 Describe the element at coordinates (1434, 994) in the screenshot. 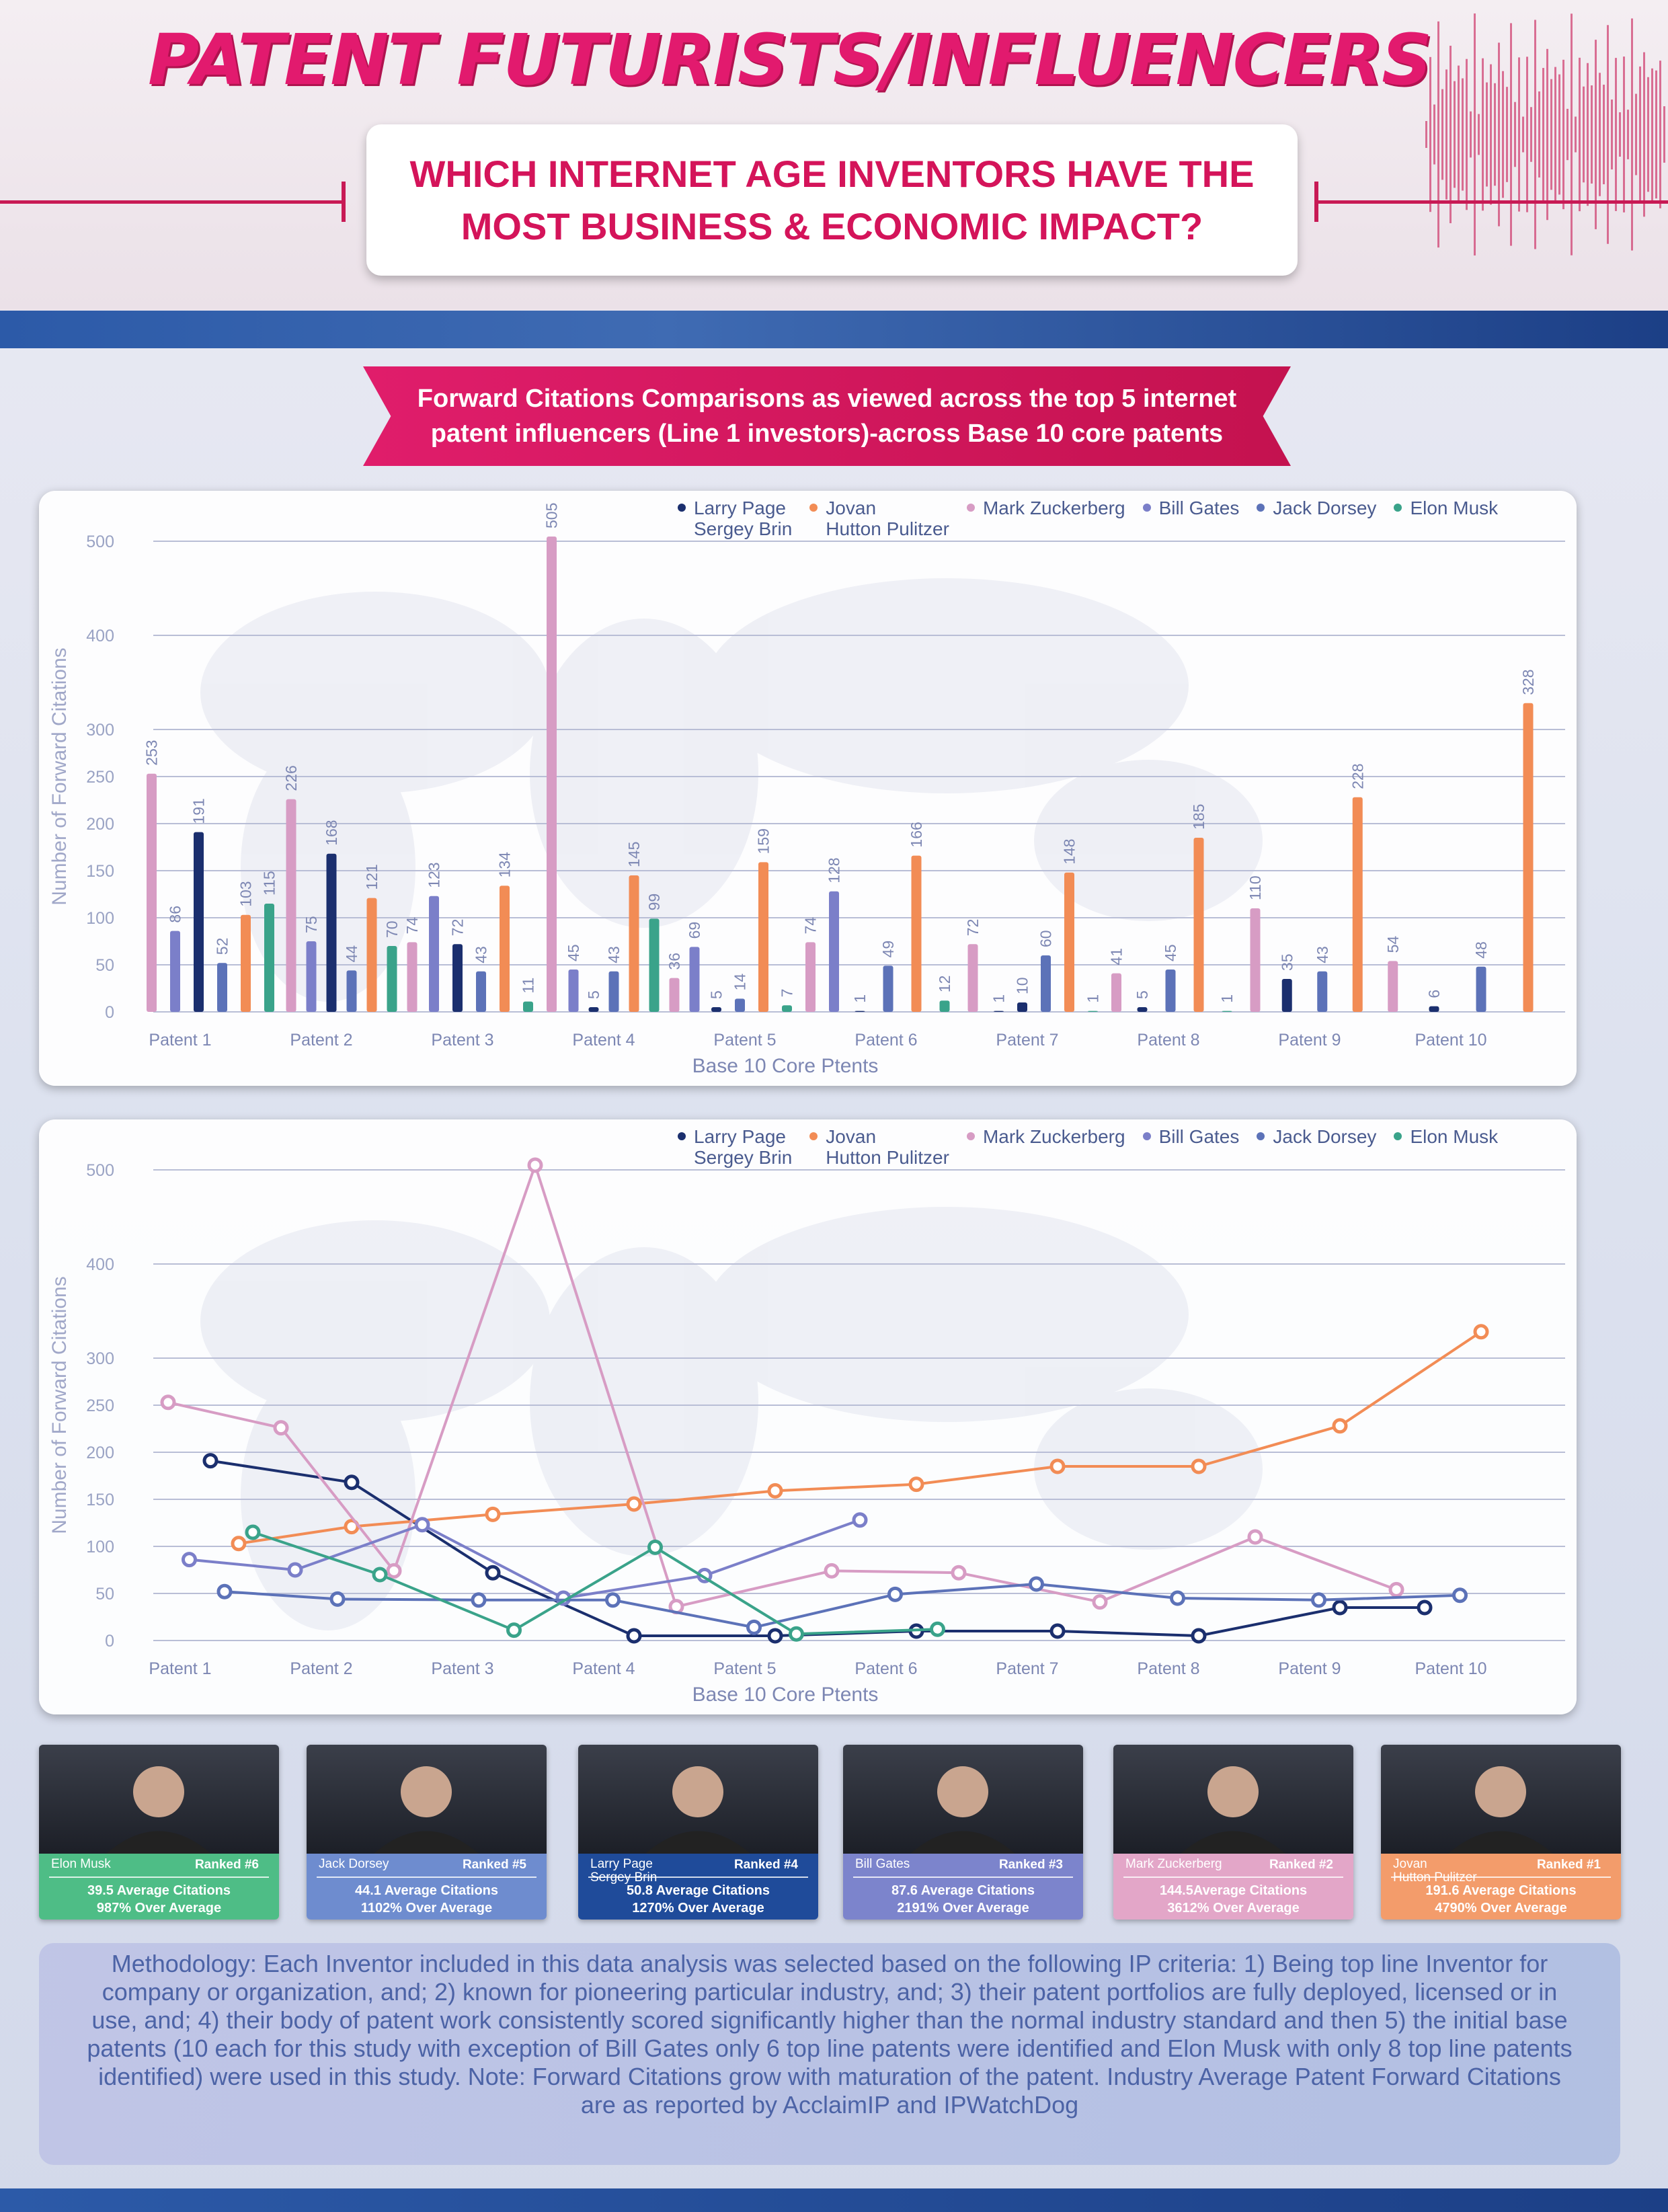

I see `bar-data-label: 6` at that location.